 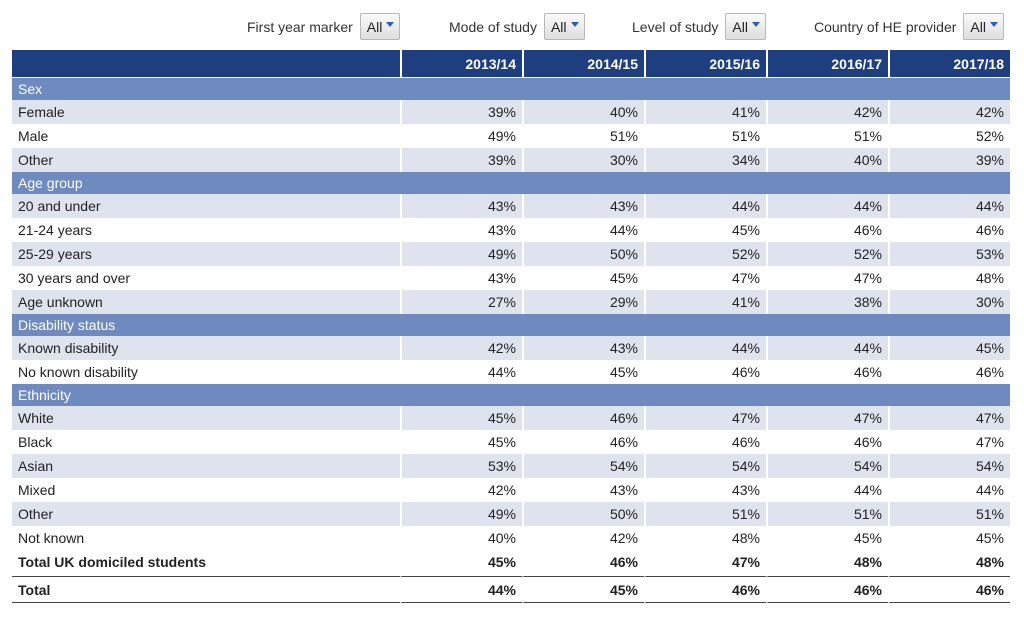 I want to click on row-label: Age unknown, so click(x=206, y=302).